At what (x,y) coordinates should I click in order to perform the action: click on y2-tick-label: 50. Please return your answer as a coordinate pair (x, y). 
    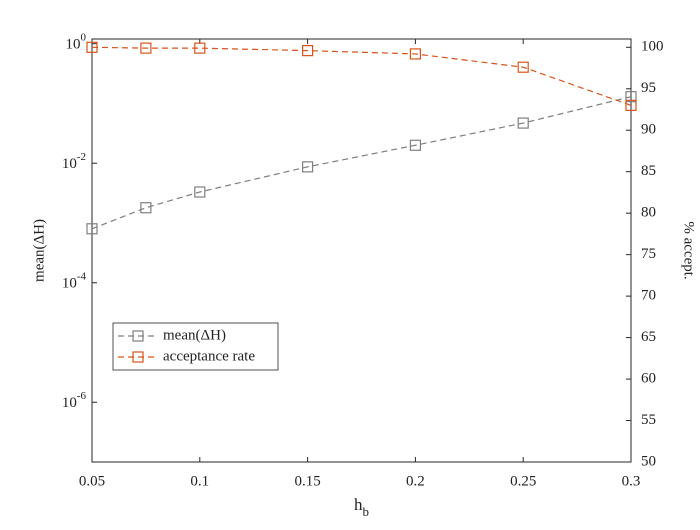
    Looking at the image, I should click on (648, 461).